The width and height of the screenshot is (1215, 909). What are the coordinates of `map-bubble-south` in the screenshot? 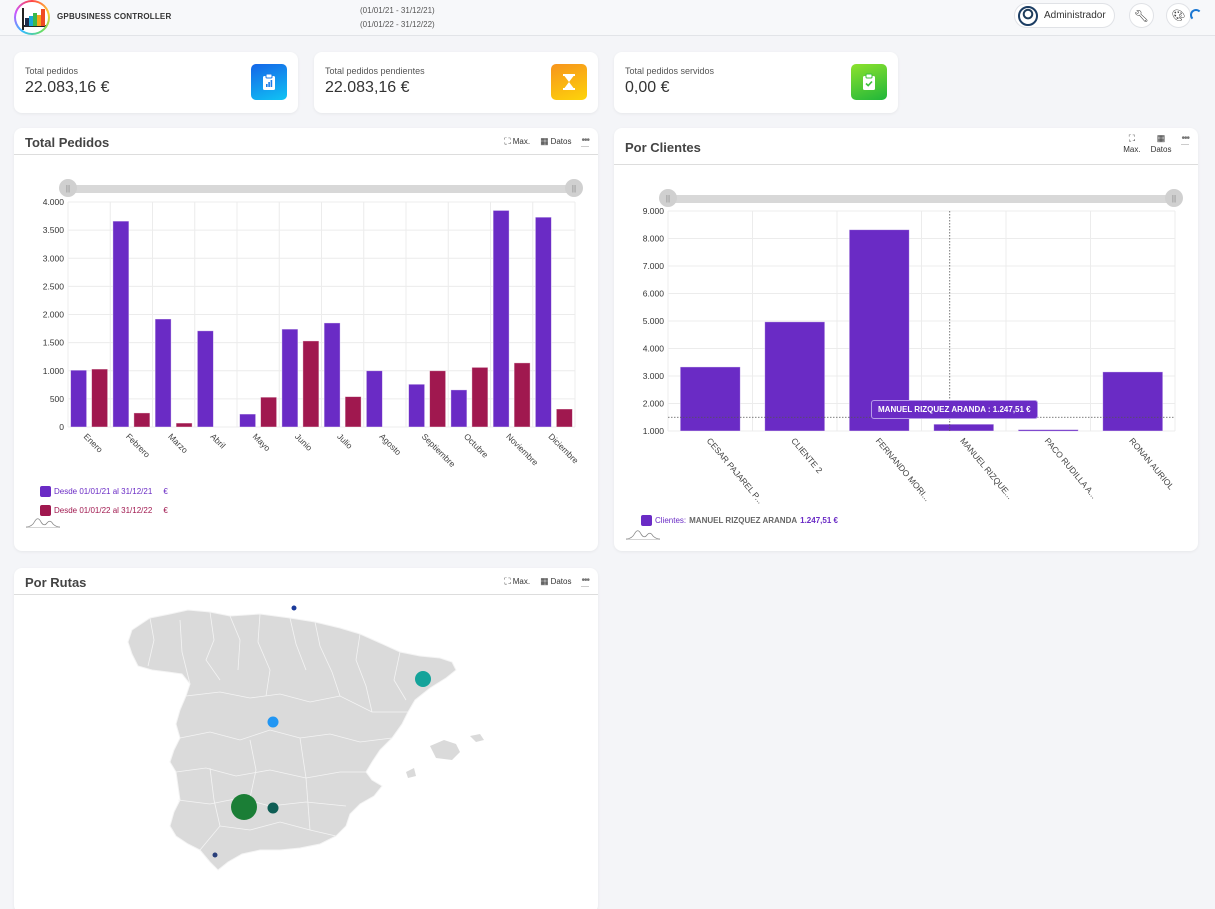 It's located at (273, 808).